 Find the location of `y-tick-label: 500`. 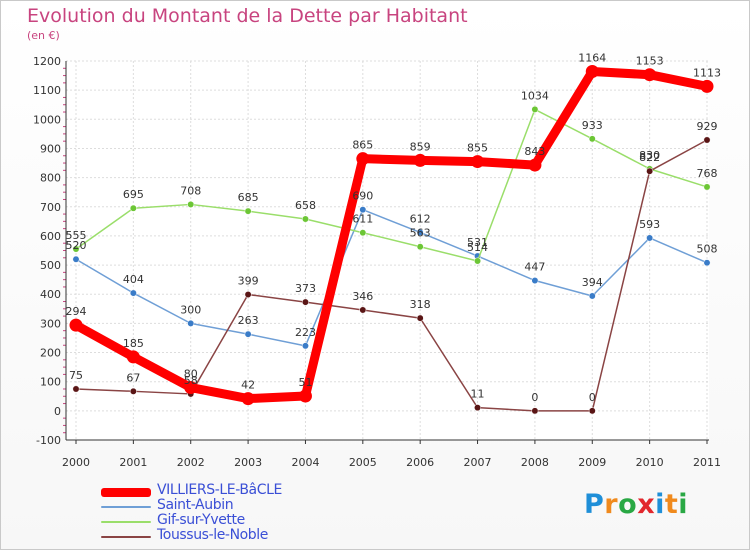

y-tick-label: 500 is located at coordinates (50, 265).